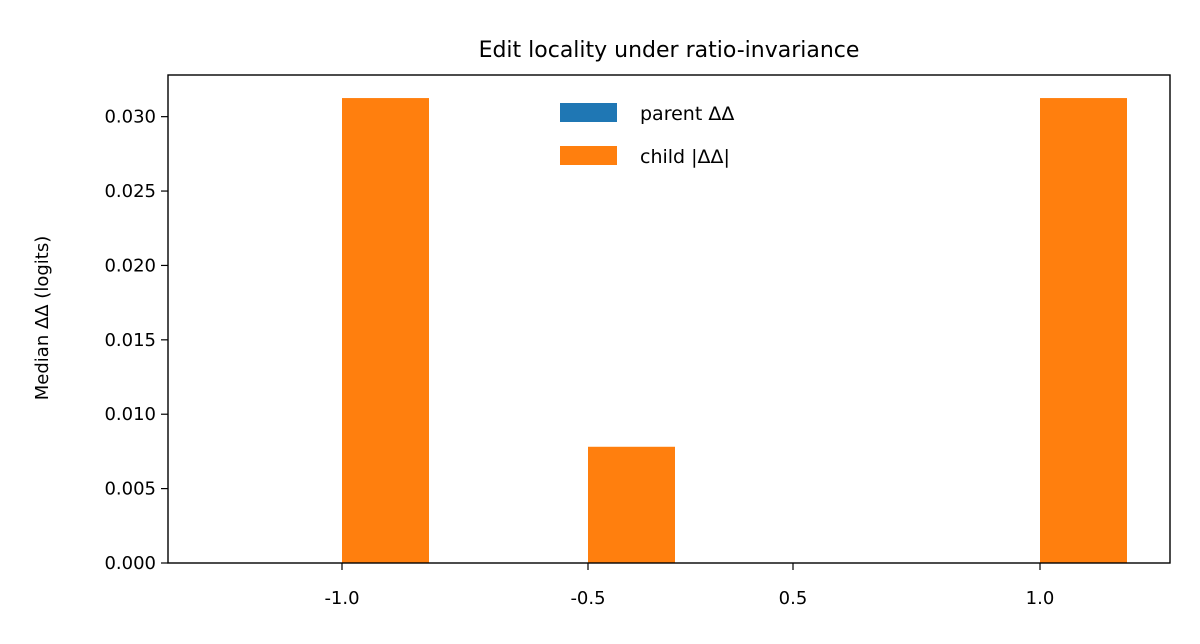 This screenshot has width=1200, height=644. I want to click on y-tick-label: 0.015, so click(130, 340).